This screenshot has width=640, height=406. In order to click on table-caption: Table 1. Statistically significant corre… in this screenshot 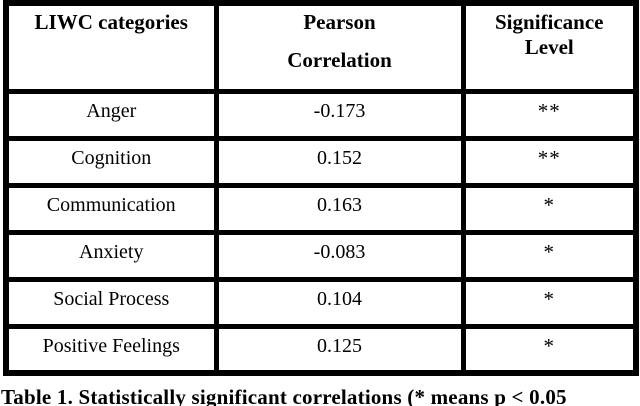, I will do `click(284, 395)`.